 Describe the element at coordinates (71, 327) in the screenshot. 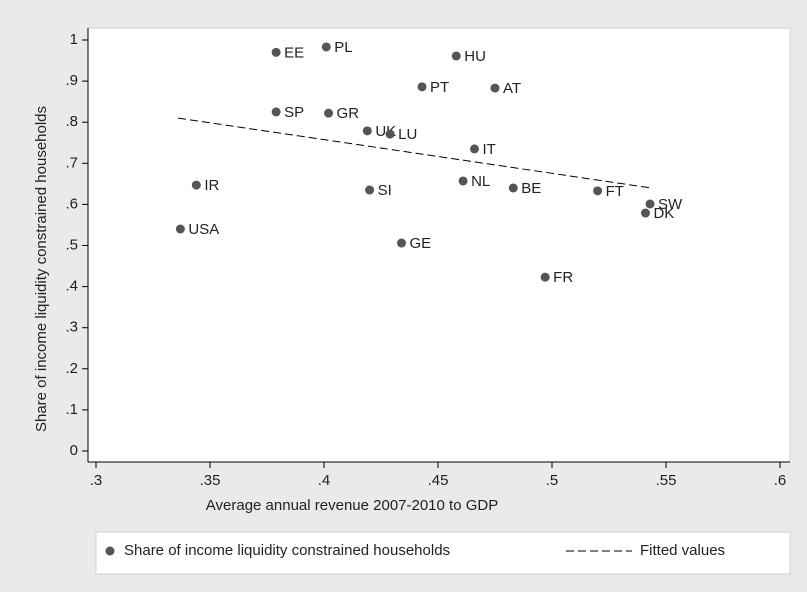

I see `y-tick-label: .3` at that location.